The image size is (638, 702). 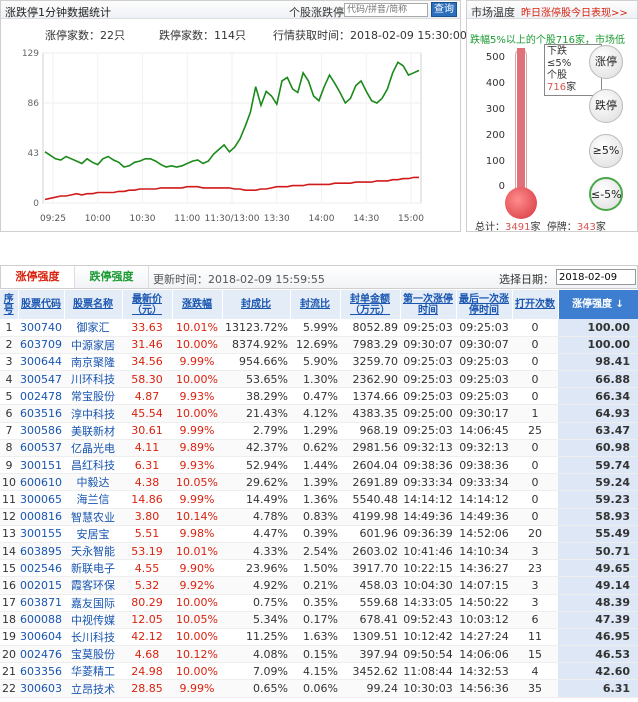 I want to click on header-col-seal-amount: 封单金额（万元）, so click(x=370, y=304).